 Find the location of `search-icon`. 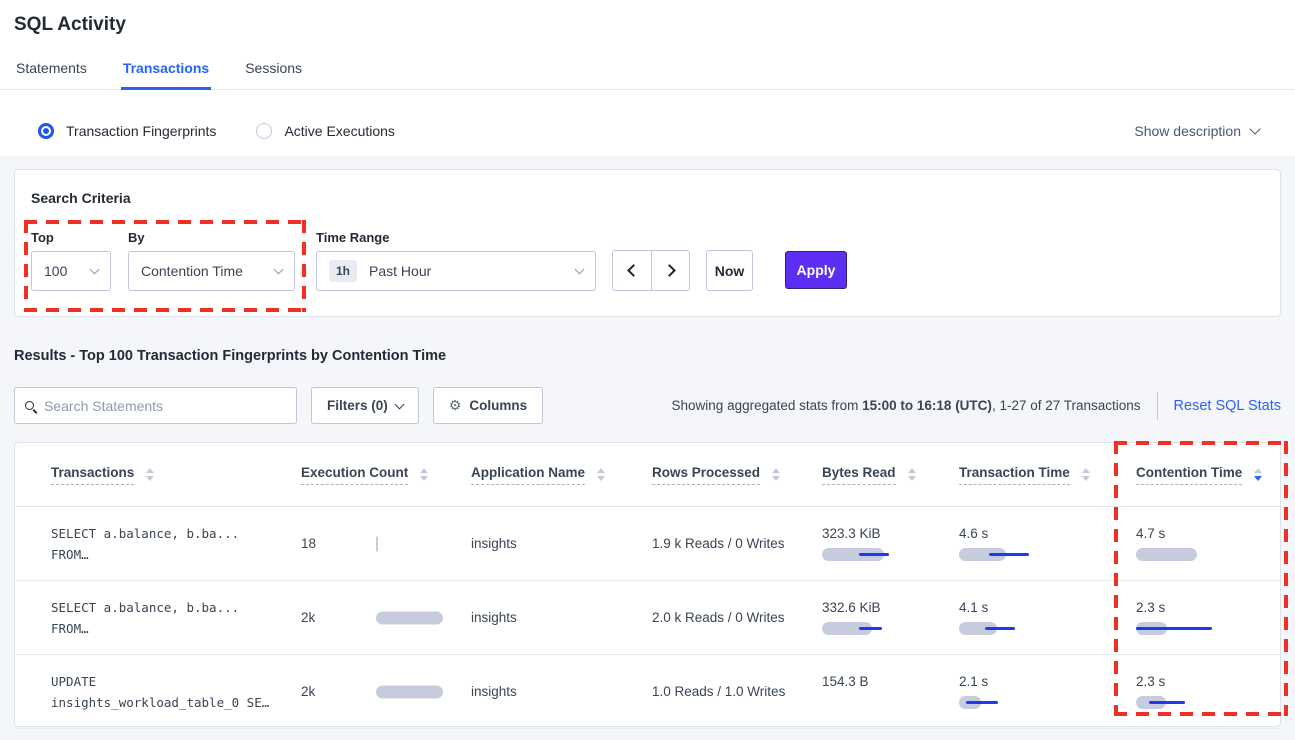

search-icon is located at coordinates (29, 405).